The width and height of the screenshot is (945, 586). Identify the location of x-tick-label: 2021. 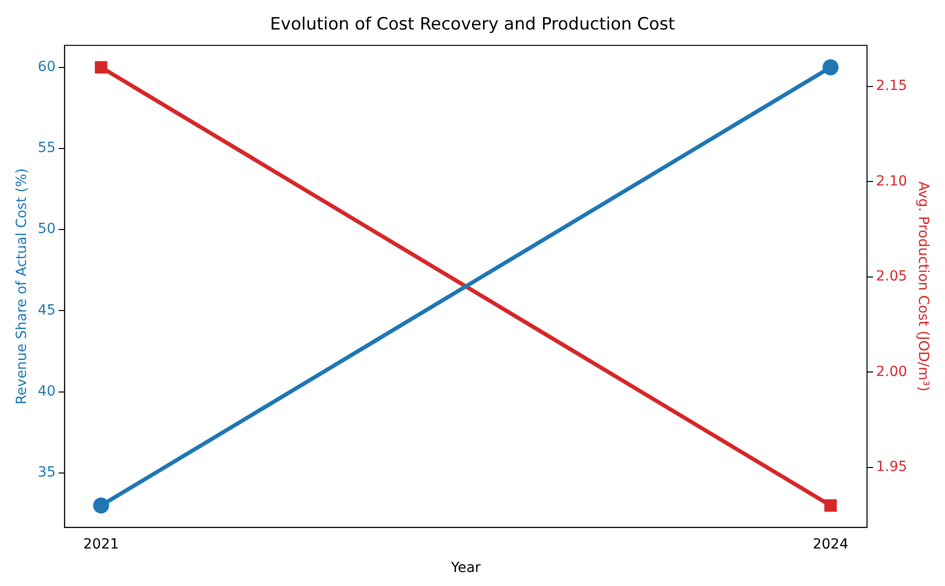
(101, 544).